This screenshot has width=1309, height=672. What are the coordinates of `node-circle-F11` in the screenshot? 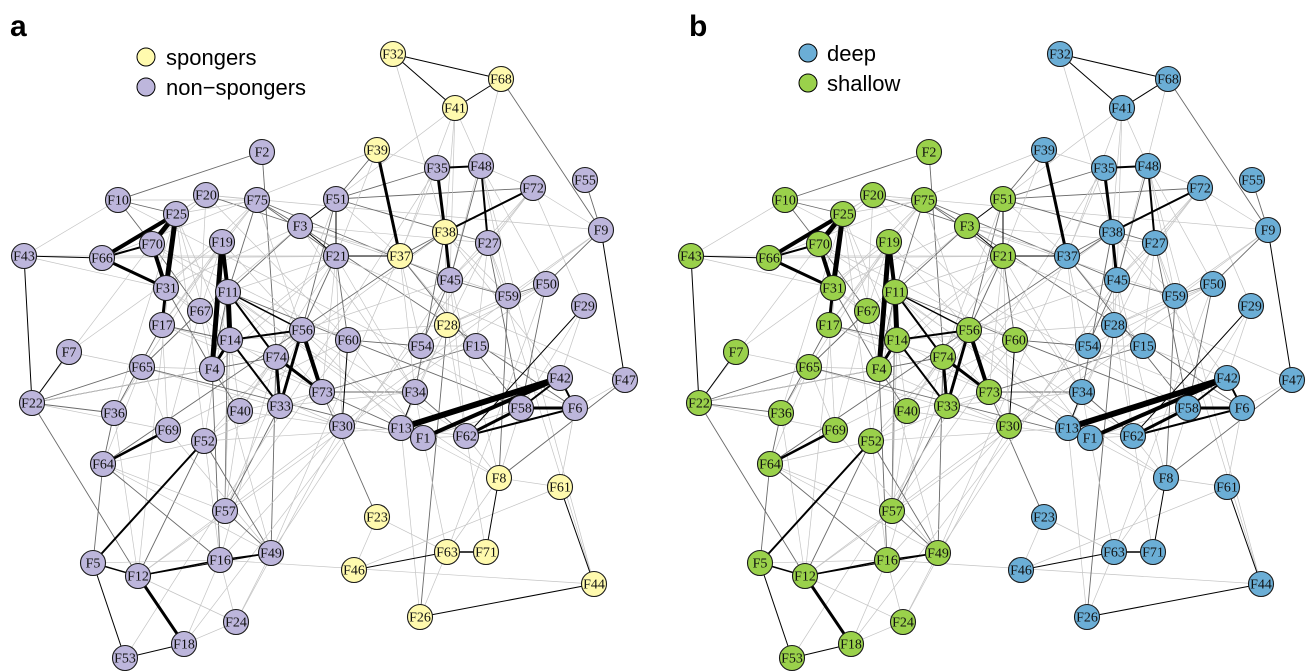 It's located at (228, 292).